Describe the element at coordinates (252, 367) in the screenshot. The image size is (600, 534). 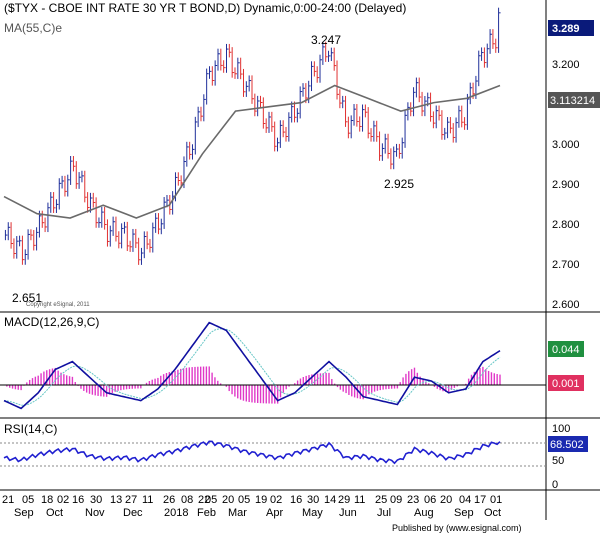
I see `macd-signal-line` at that location.